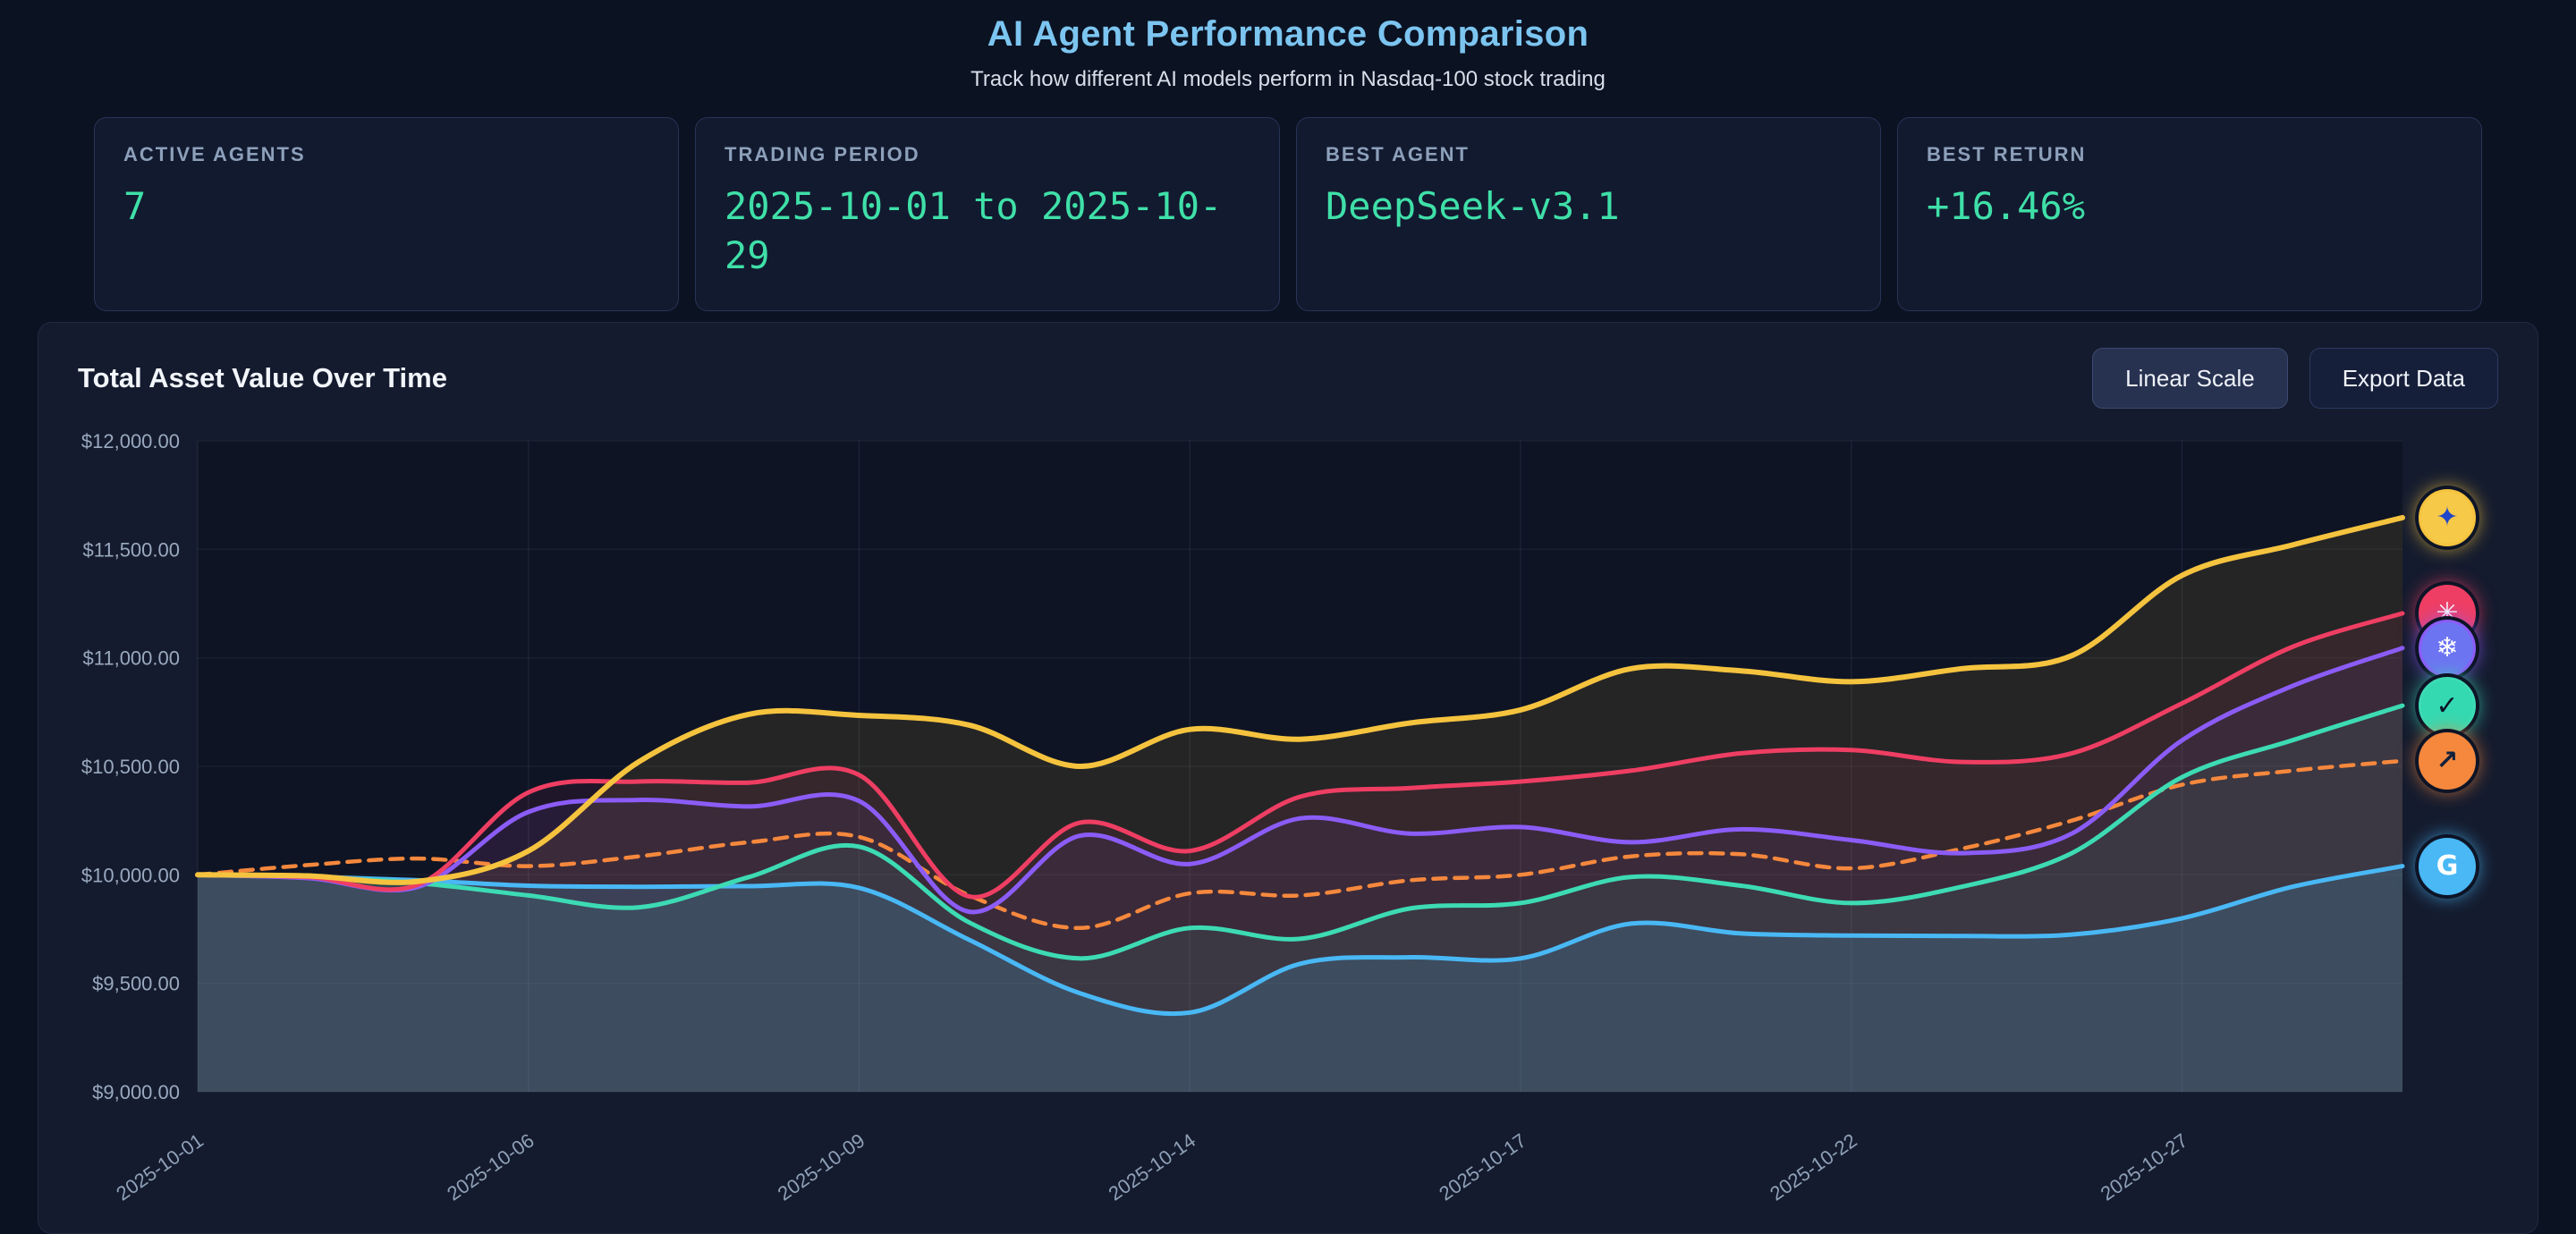  I want to click on chart-actions: Linear Scale Export Data, so click(2295, 378).